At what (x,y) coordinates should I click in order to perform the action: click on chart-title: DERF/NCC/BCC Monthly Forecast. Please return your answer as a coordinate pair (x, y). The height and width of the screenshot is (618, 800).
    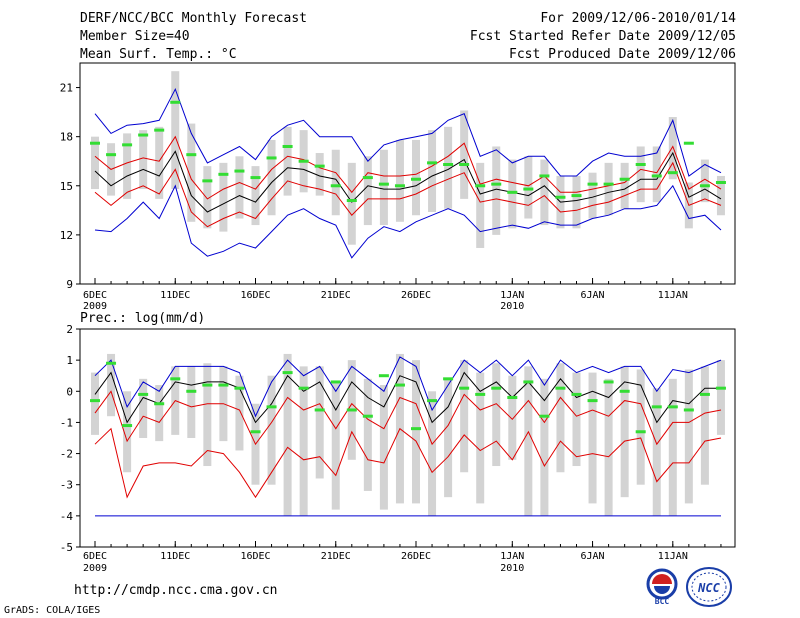
    Looking at the image, I should click on (193, 18).